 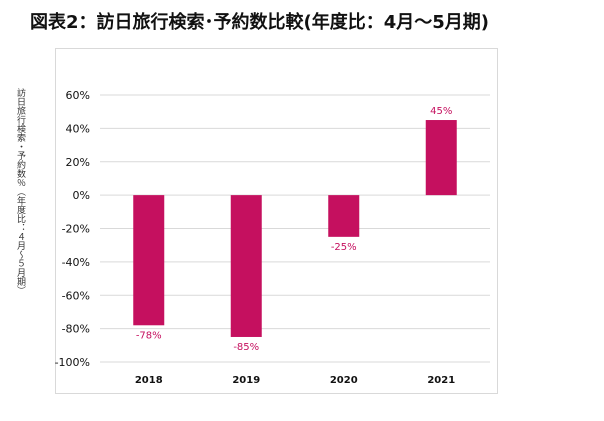 I want to click on x-tick-label: 2020, so click(x=344, y=380).